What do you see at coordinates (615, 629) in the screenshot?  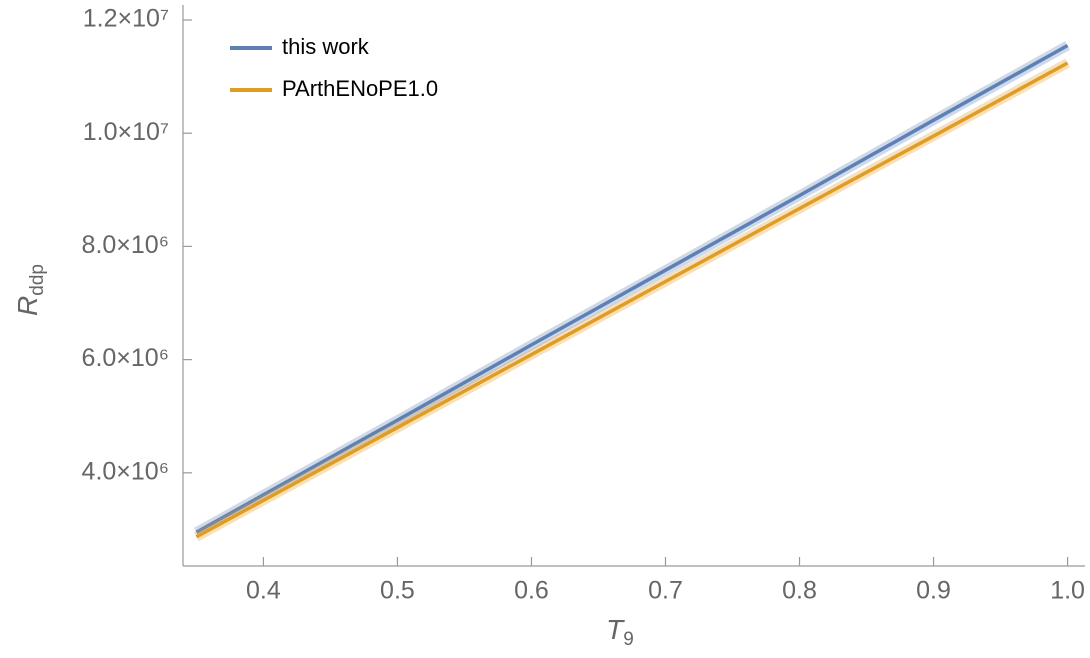 I see `x-label-main: T` at bounding box center [615, 629].